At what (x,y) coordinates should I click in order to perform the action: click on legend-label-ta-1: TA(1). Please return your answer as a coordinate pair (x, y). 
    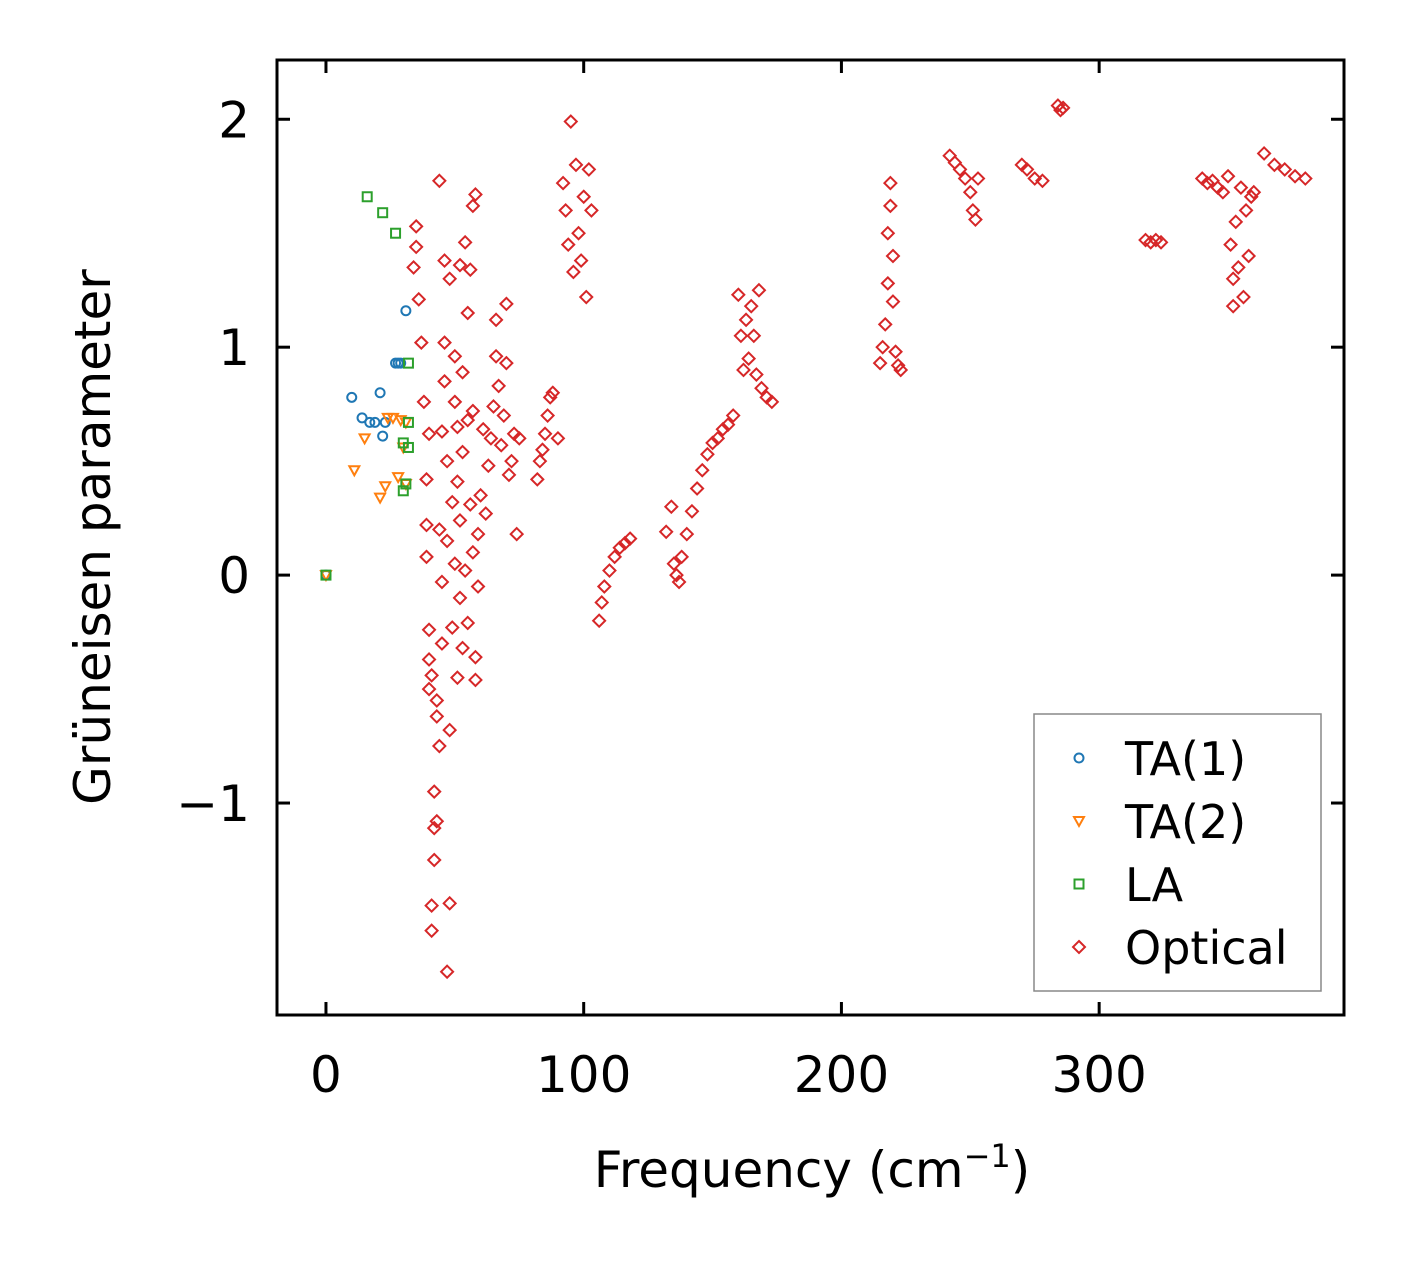
    Looking at the image, I should click on (1185, 759).